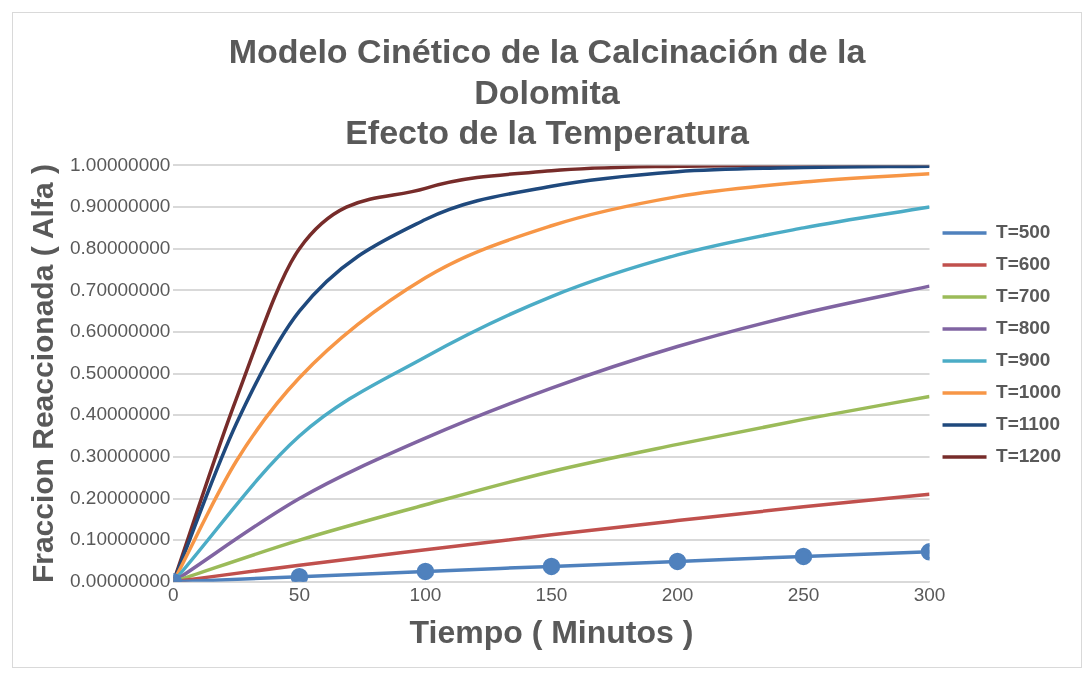 The image size is (1089, 675). Describe the element at coordinates (43, 374) in the screenshot. I see `y-axis-title: Fraccion Reaccionada ( Alfa )` at that location.